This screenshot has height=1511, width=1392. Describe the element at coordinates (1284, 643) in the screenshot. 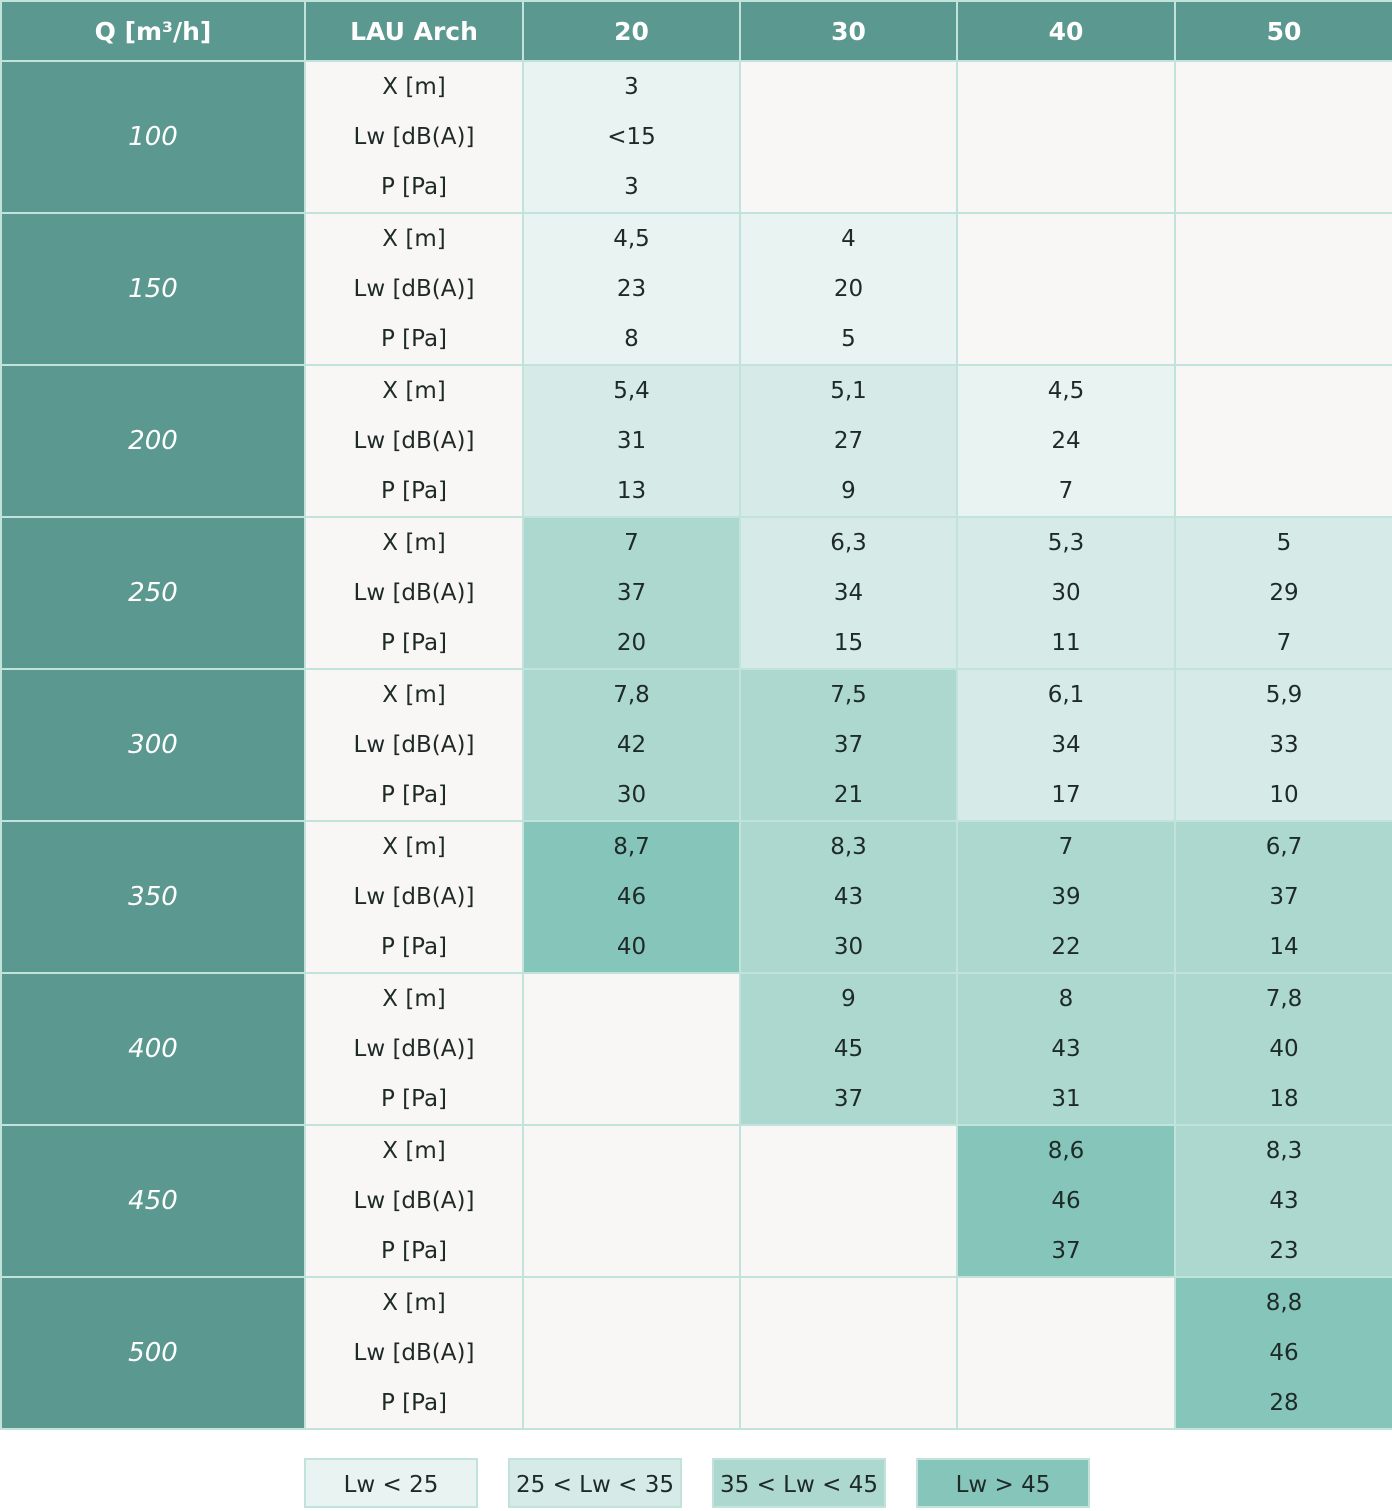

I see `value-p: 7` at that location.